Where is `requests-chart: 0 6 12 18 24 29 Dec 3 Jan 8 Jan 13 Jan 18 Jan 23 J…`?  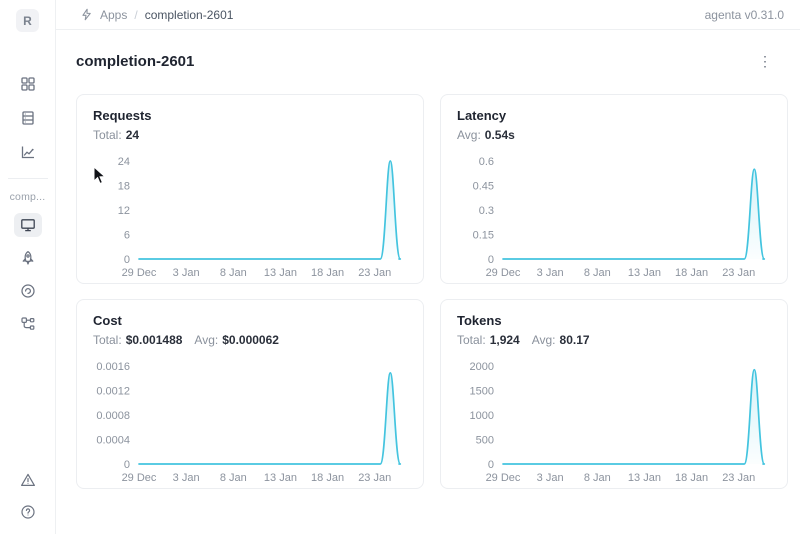 requests-chart: 0 6 12 18 24 29 Dec 3 Jan 8 Jan 13 Jan 18 Jan 23 J… is located at coordinates (260, 217).